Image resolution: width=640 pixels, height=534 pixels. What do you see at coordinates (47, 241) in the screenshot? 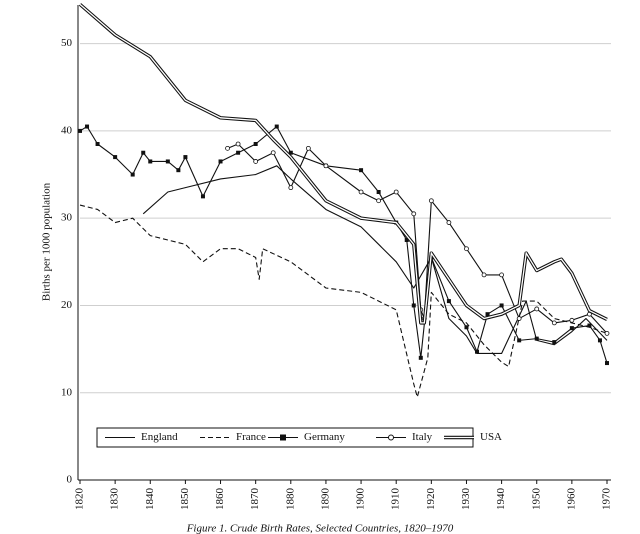
I see `y-axis-label: Births per 1000 population` at bounding box center [47, 241].